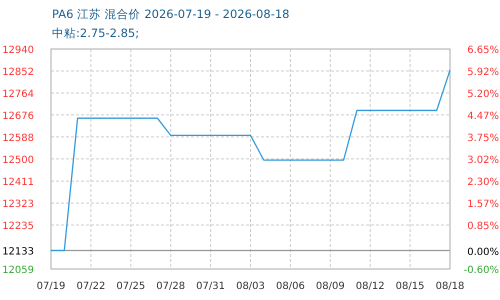 The width and height of the screenshot is (500, 300). I want to click on y-tick-label: 12235, so click(18, 226).